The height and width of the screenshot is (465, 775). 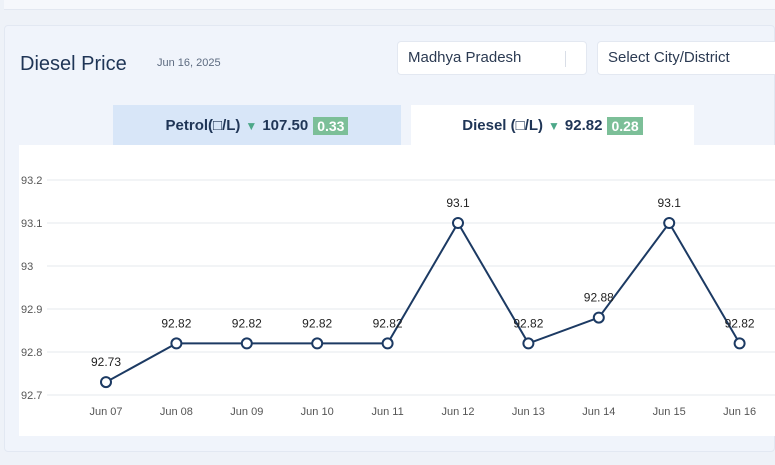 I want to click on x-tick-label: Jun 12, so click(x=457, y=412).